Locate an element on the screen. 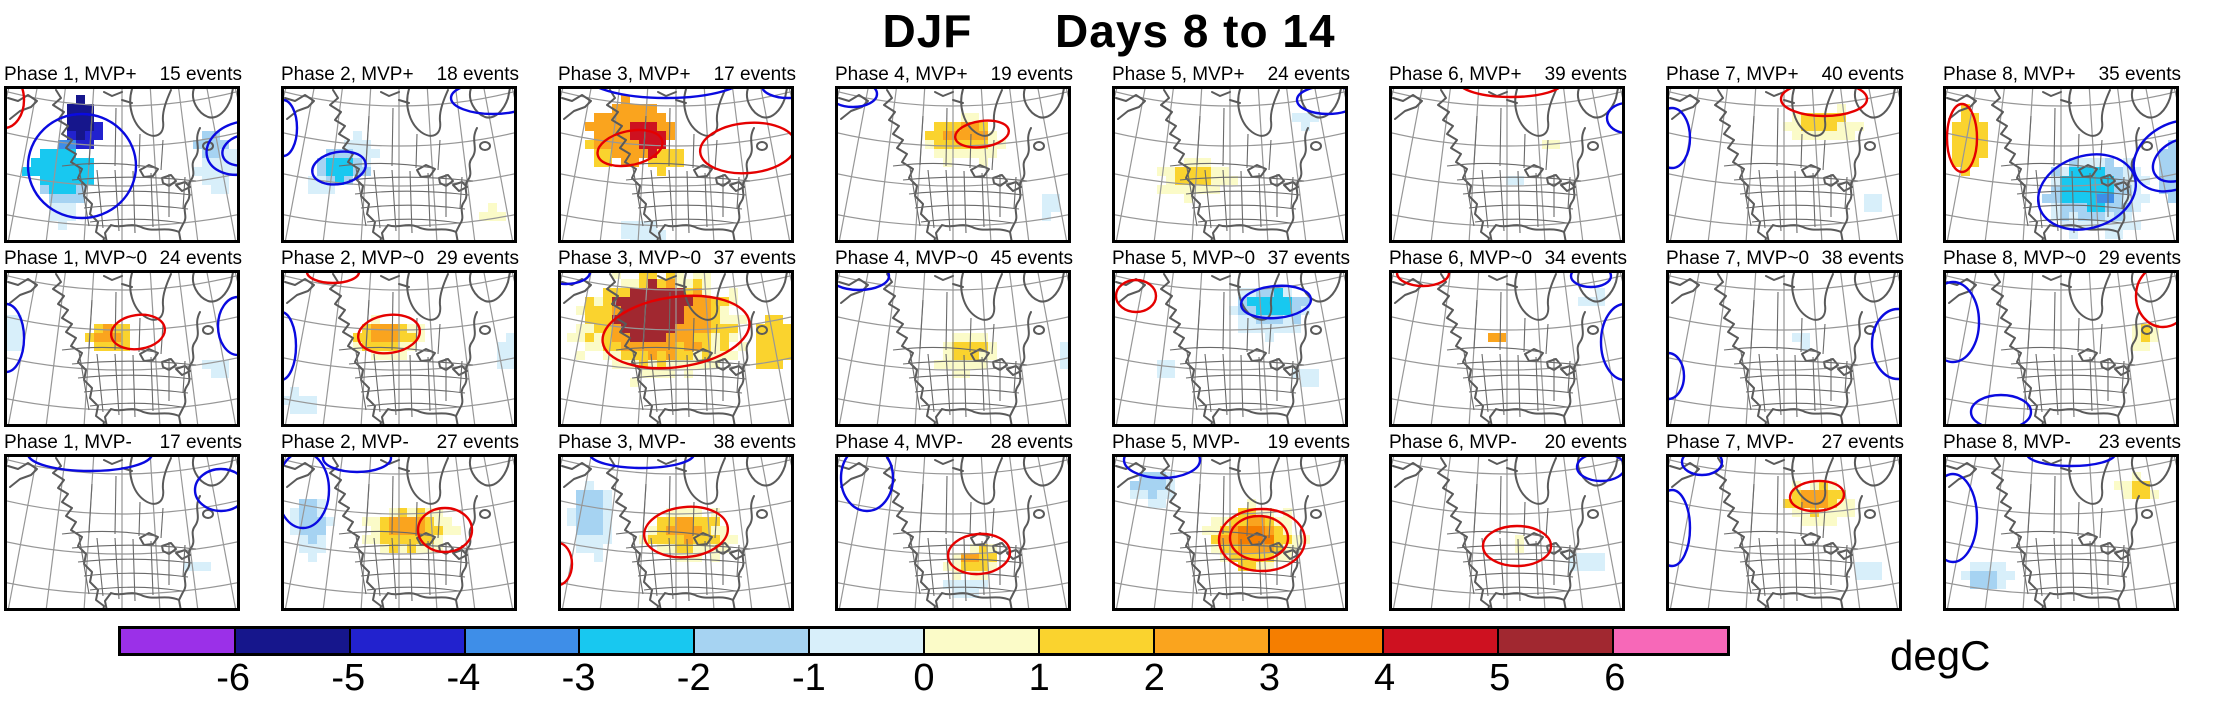 This screenshot has width=2218, height=714. panel-label: Phase 7, MVP~0 is located at coordinates (1738, 258).